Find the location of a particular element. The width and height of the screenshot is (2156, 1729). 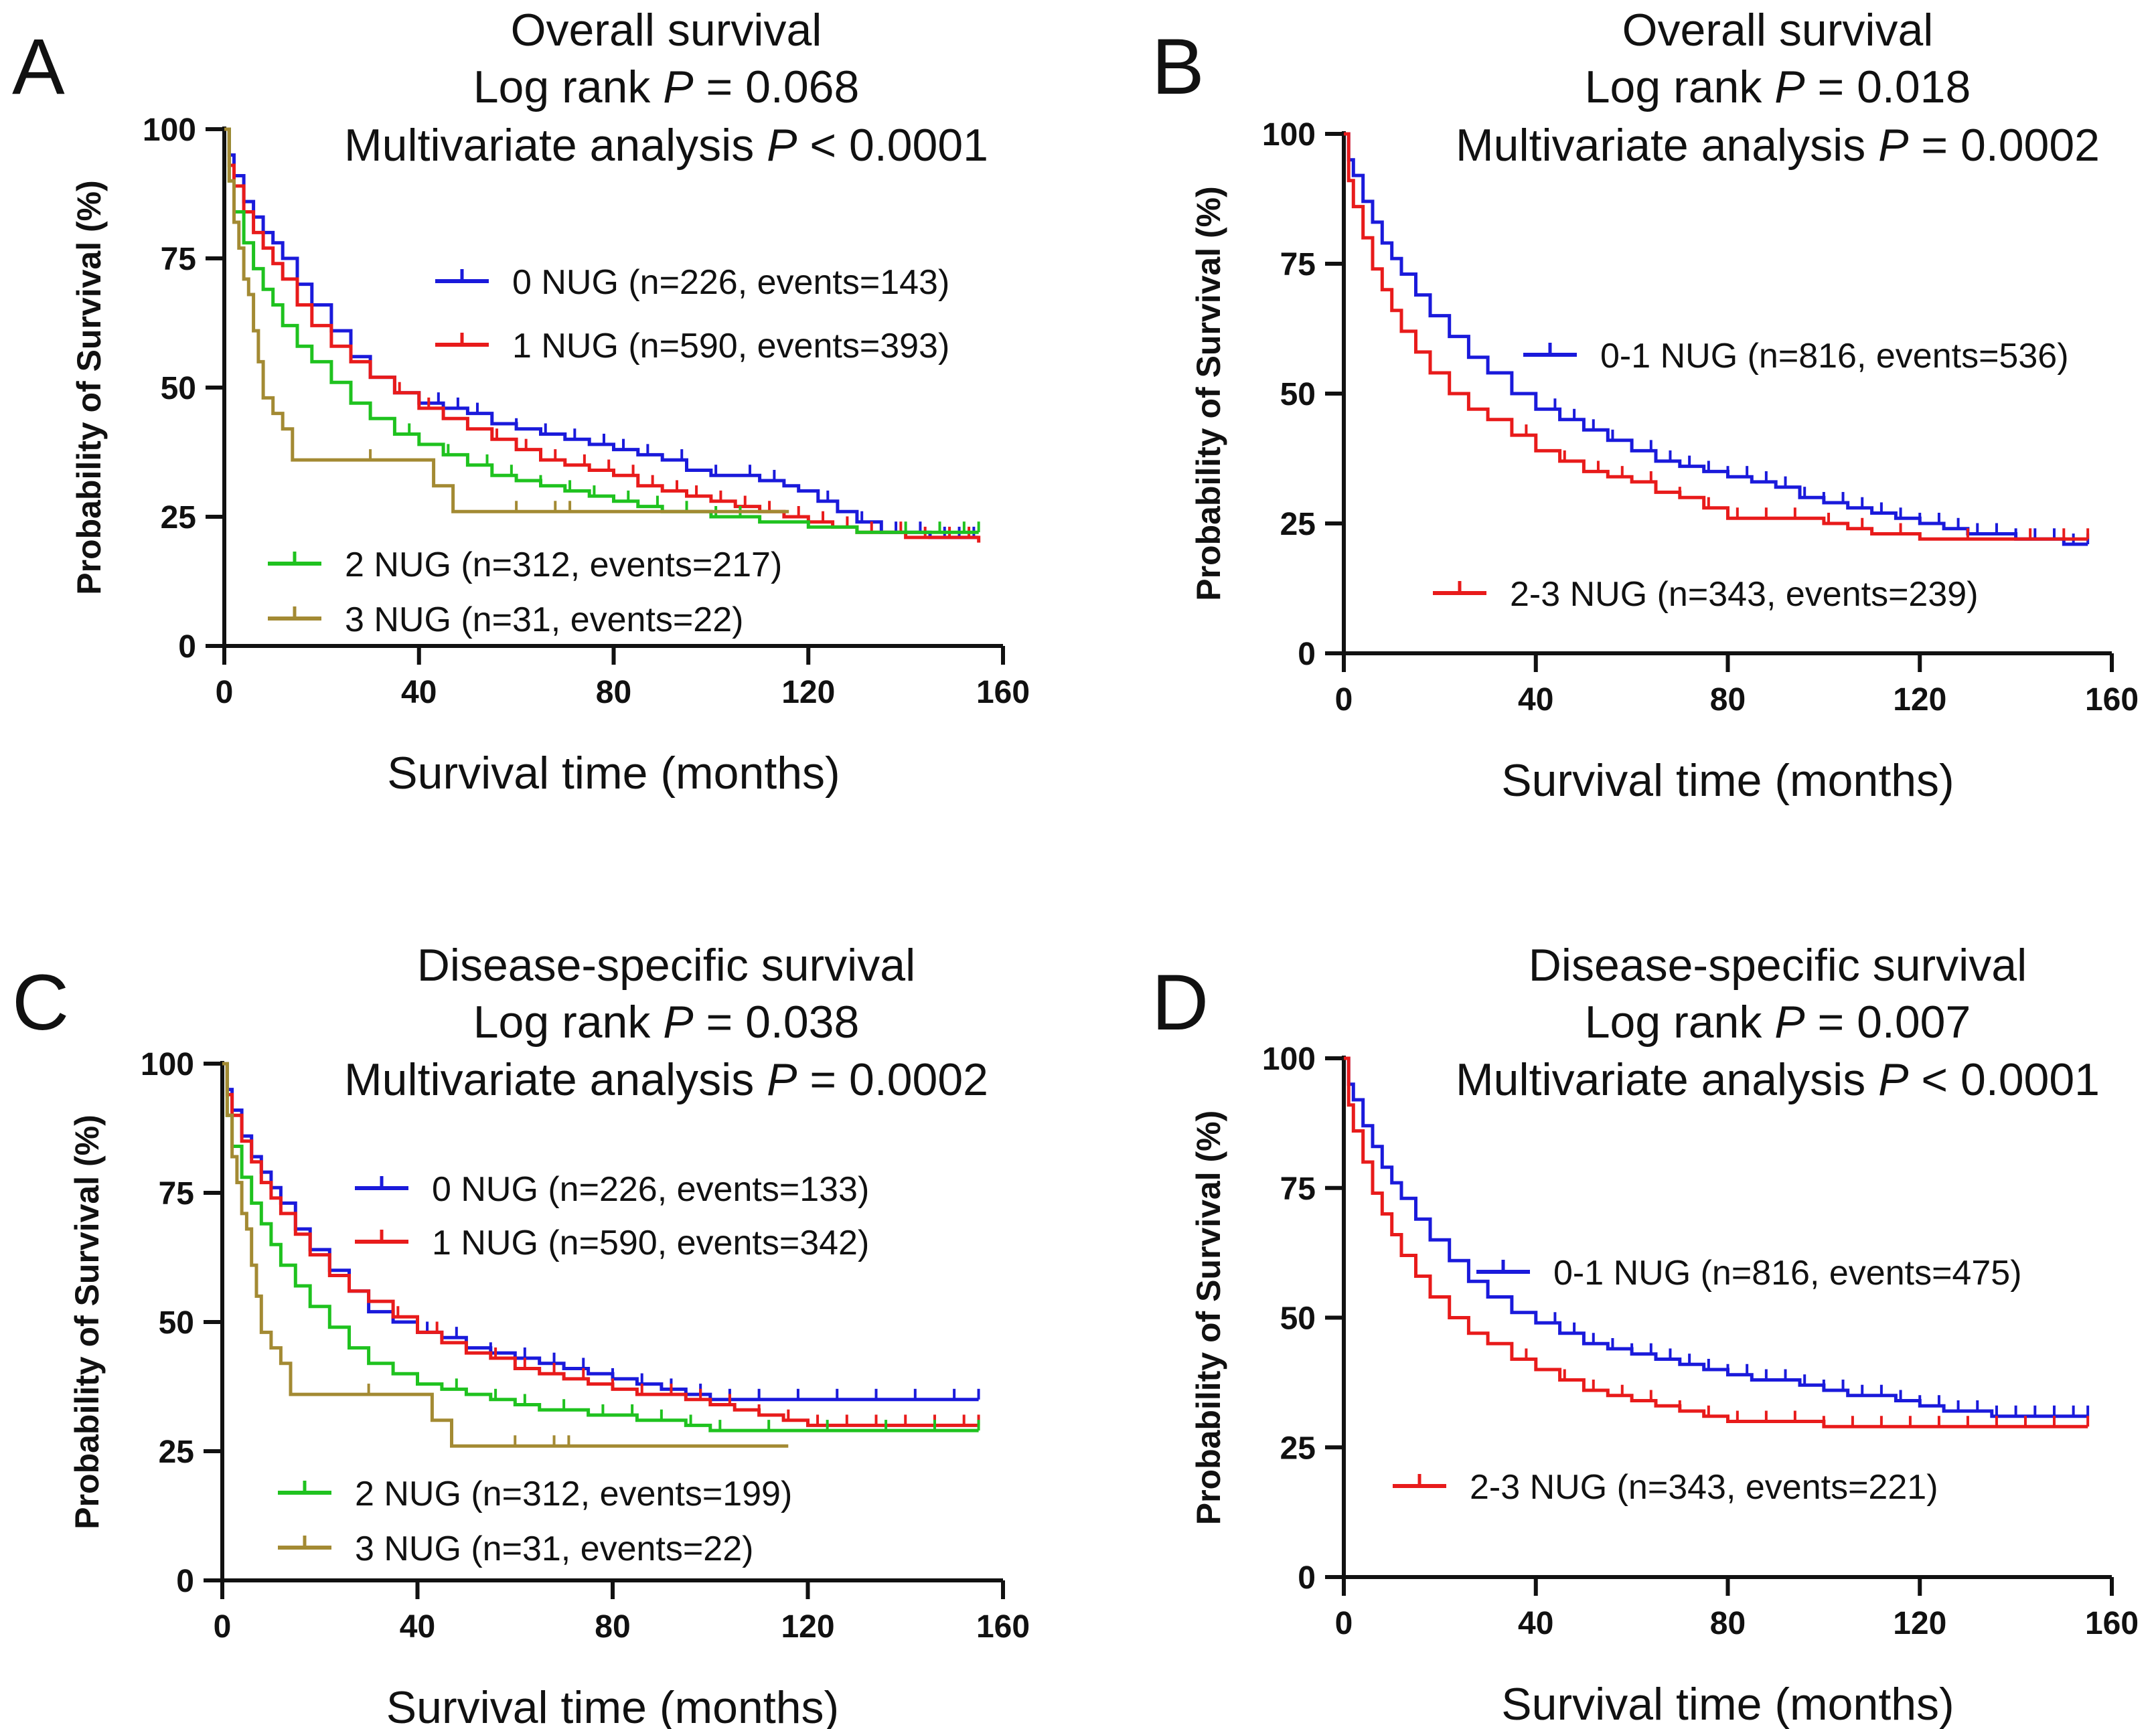

title-run: = 0.018 is located at coordinates (1888, 87).